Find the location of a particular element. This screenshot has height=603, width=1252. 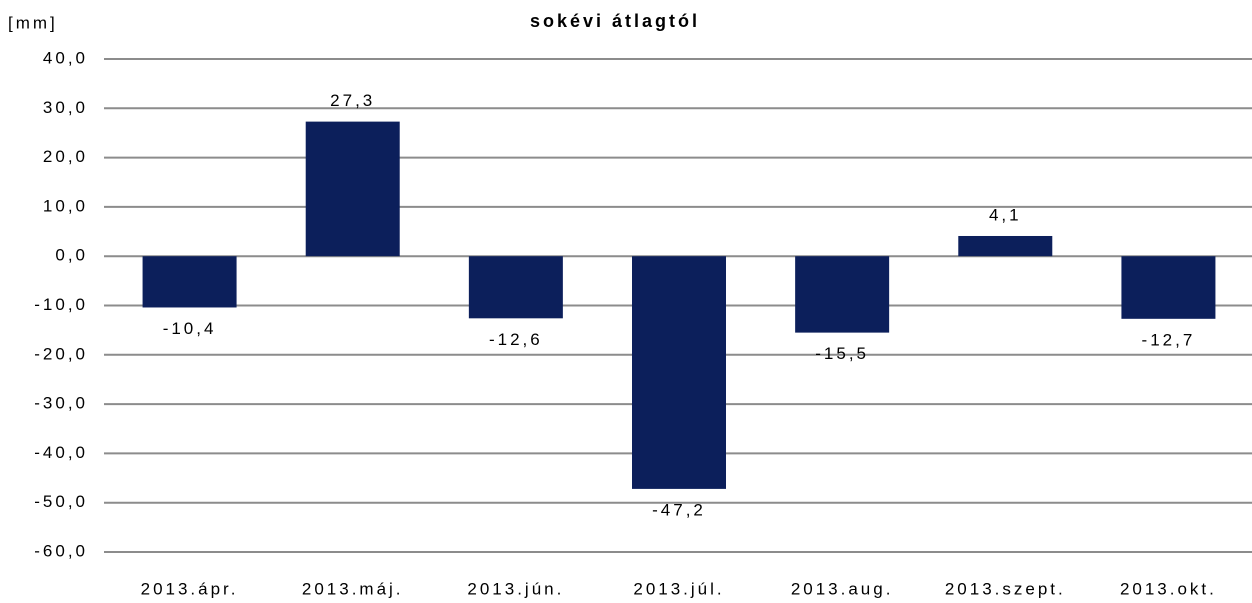

value-label: -12,7 is located at coordinates (1169, 339).